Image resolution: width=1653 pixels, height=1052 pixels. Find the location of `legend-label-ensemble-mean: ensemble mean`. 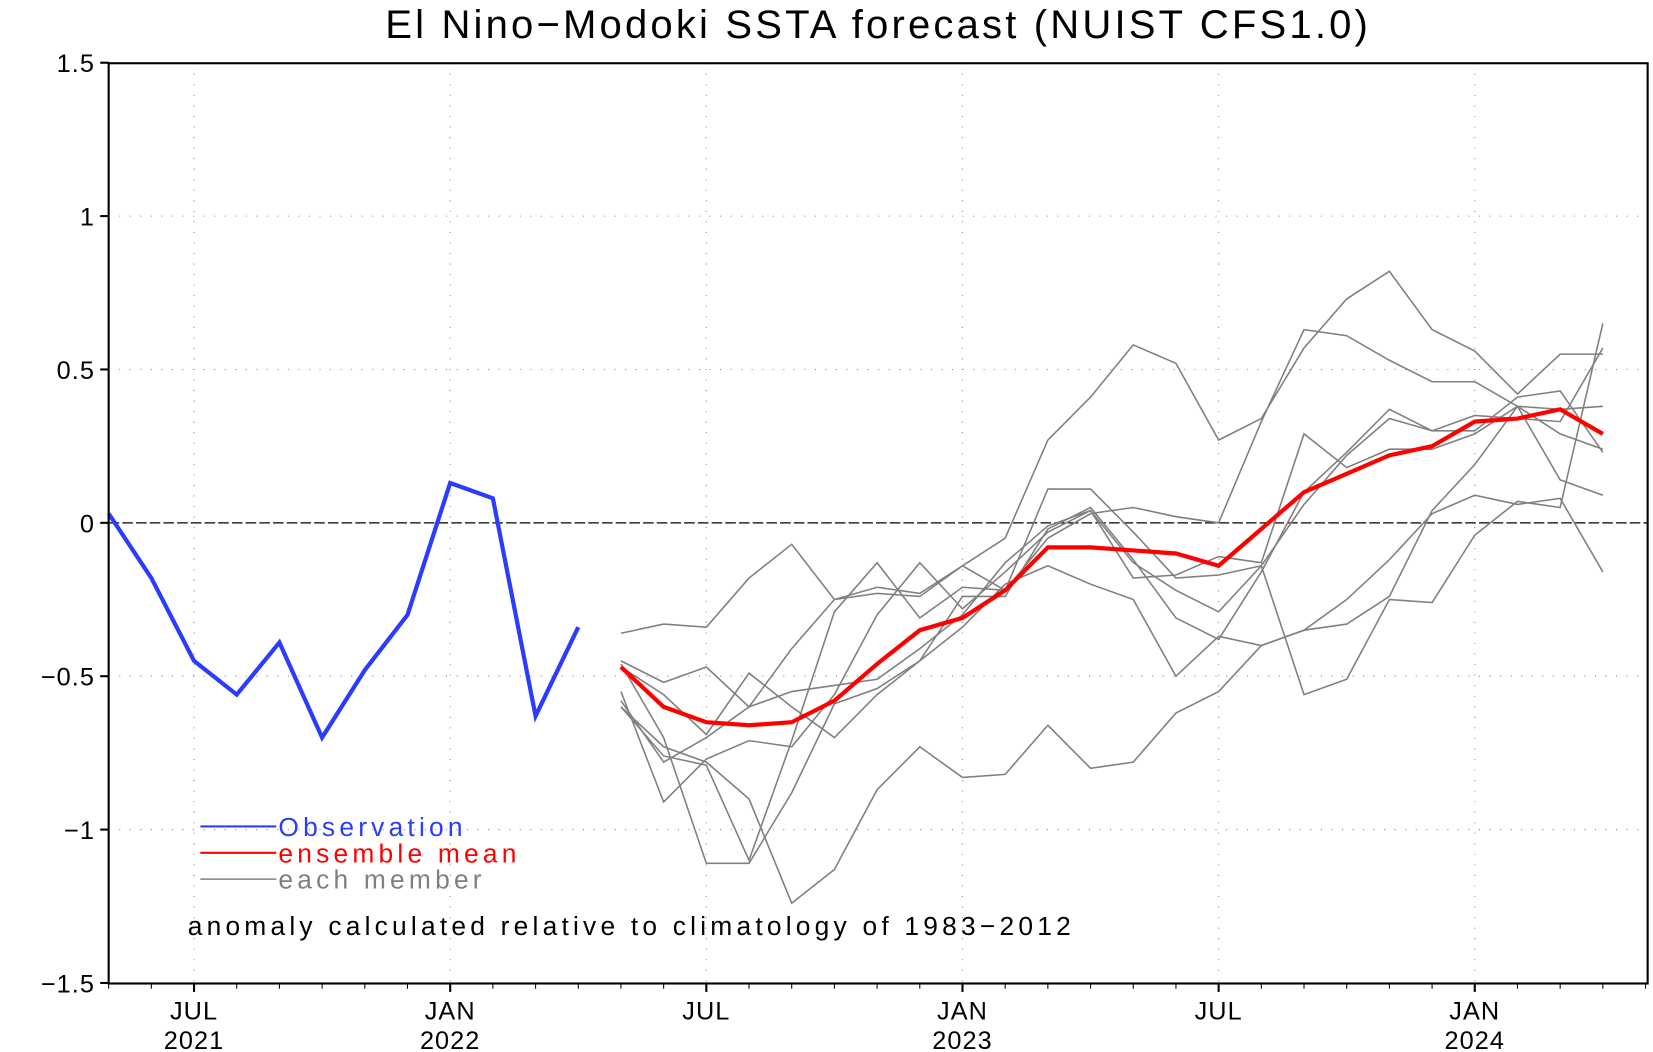

legend-label-ensemble-mean: ensemble mean is located at coordinates (399, 853).